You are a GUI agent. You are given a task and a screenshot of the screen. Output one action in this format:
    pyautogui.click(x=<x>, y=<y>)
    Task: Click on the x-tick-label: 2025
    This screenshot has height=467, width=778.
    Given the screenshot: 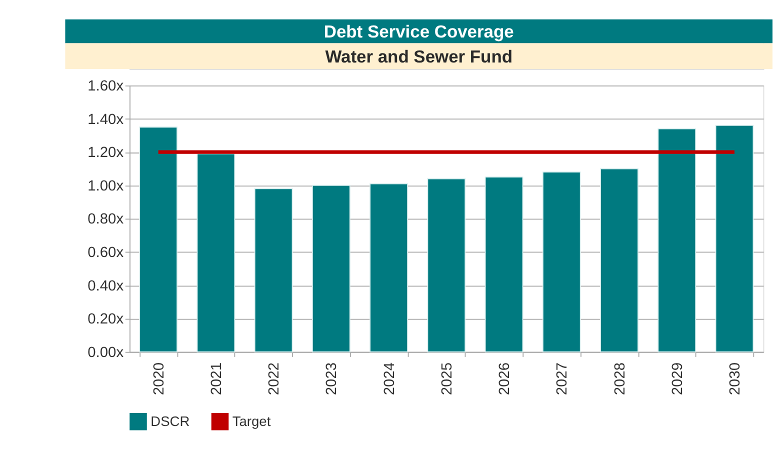 What is the action you would take?
    pyautogui.click(x=447, y=379)
    